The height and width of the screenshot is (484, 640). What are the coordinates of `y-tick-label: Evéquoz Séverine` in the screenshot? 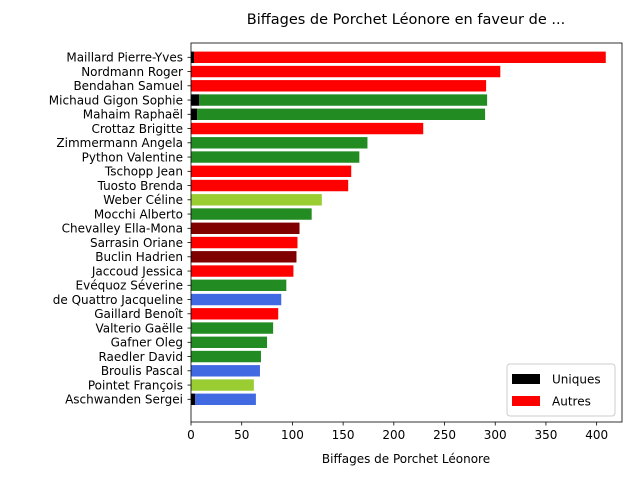 It's located at (129, 286).